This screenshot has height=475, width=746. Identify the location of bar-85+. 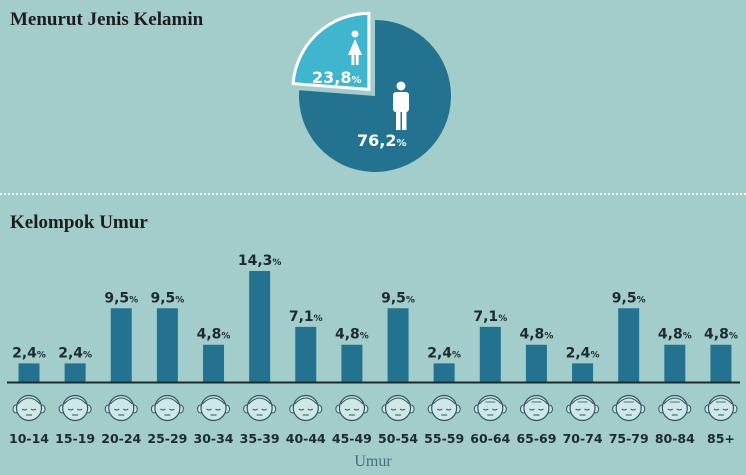
(721, 363).